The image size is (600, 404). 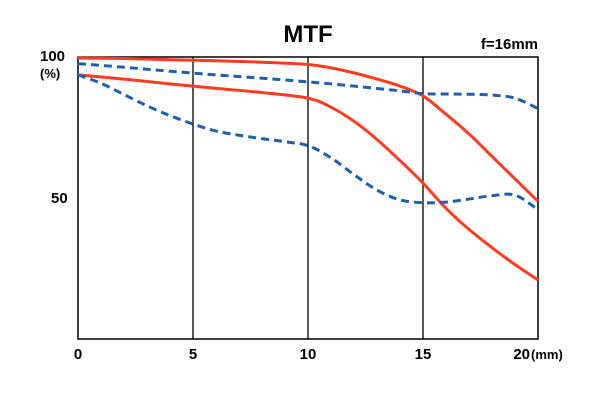 I want to click on x-tick-20: 20, so click(x=521, y=354).